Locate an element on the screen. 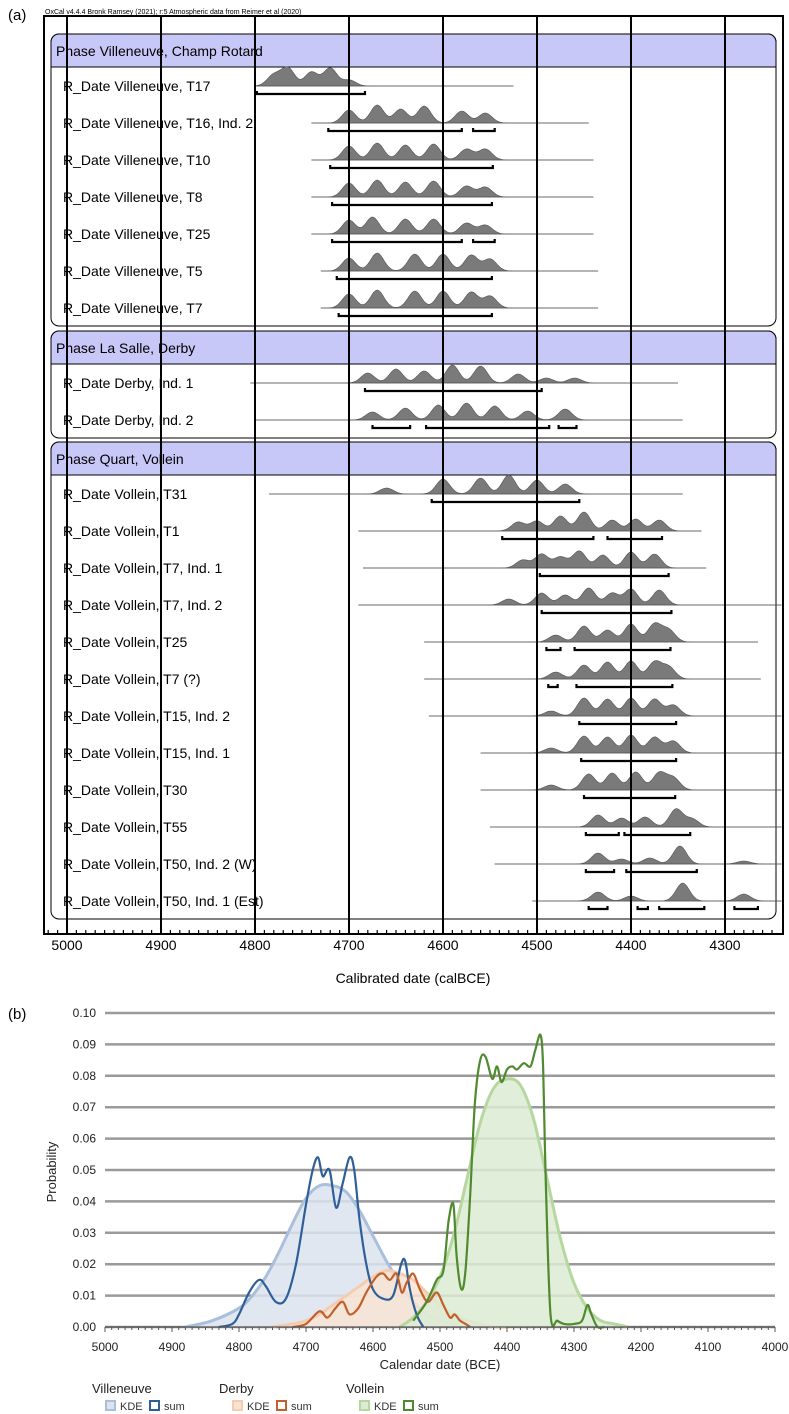  legend-label-sum: sum is located at coordinates (301, 1407).